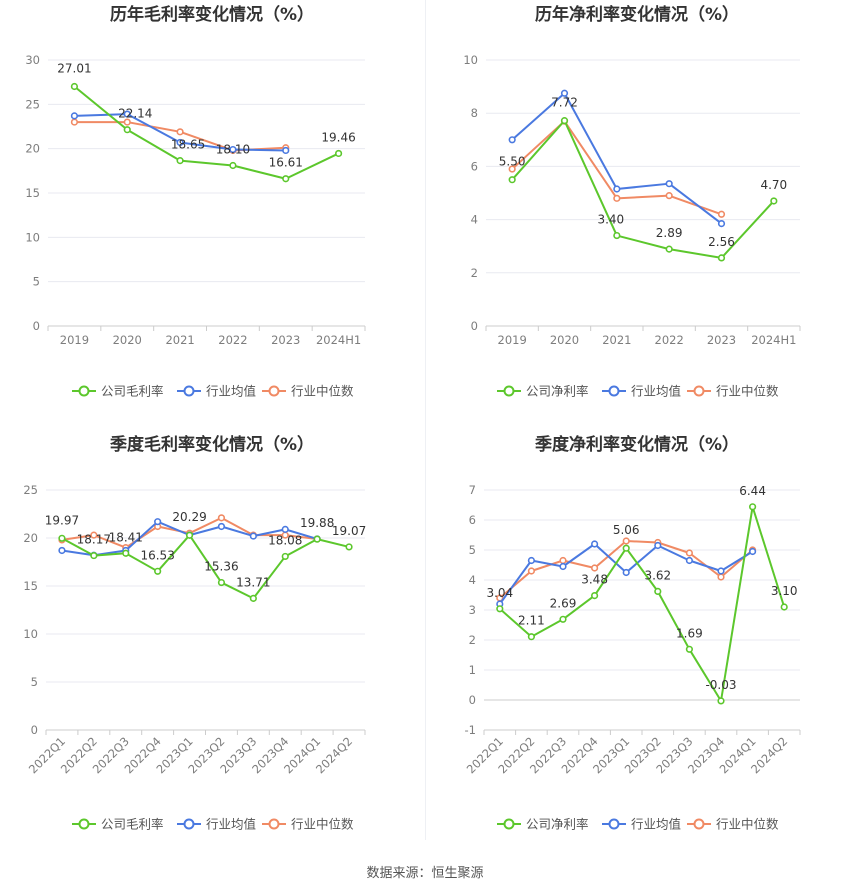 Image resolution: width=850 pixels, height=891 pixels. Describe the element at coordinates (126, 537) in the screenshot. I see `data-label: 18.41` at that location.